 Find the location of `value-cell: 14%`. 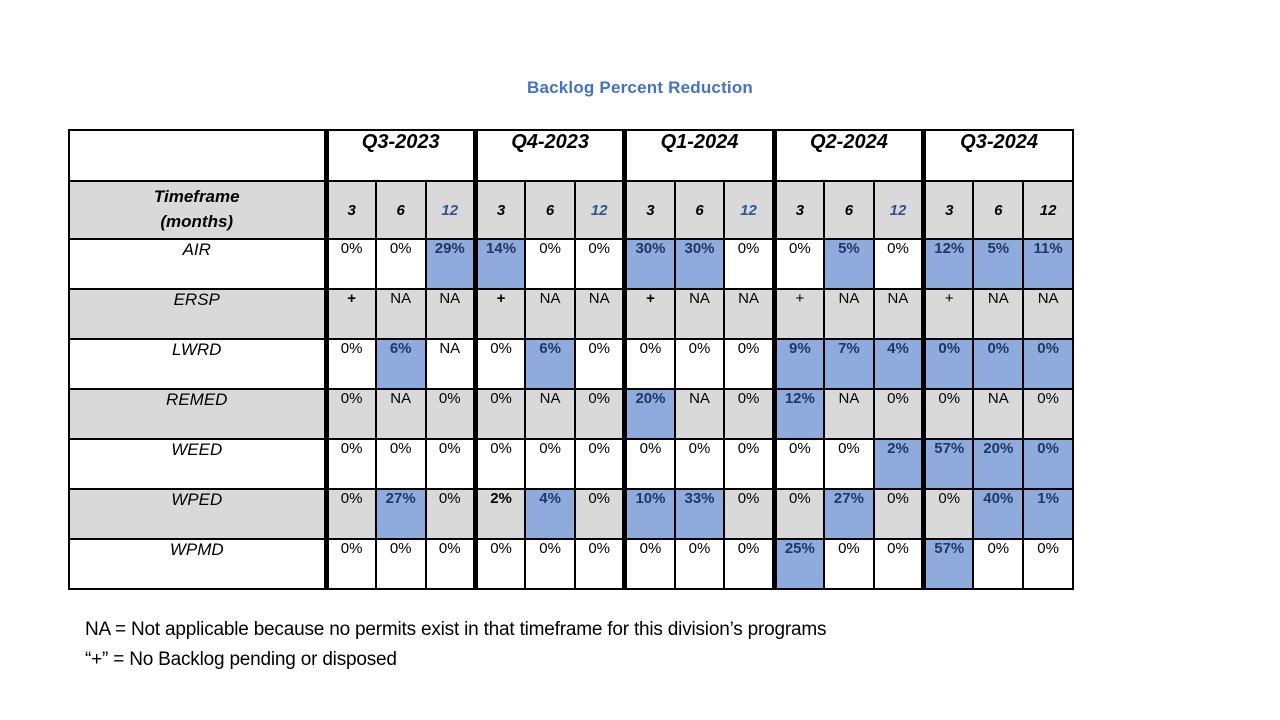

value-cell: 14% is located at coordinates (499, 264).